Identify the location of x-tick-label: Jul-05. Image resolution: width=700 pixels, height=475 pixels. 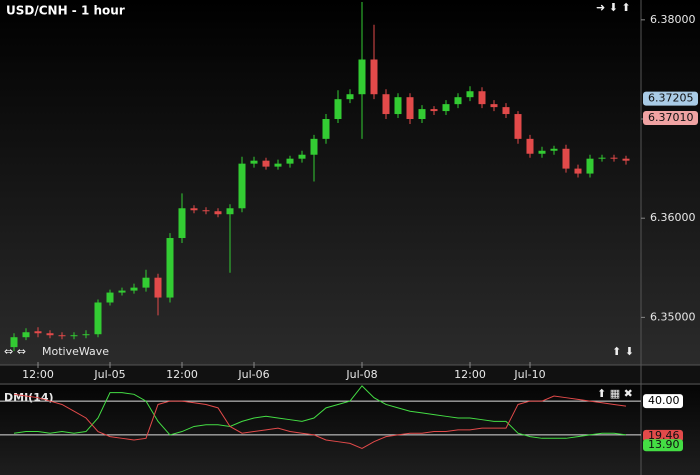
(109, 374).